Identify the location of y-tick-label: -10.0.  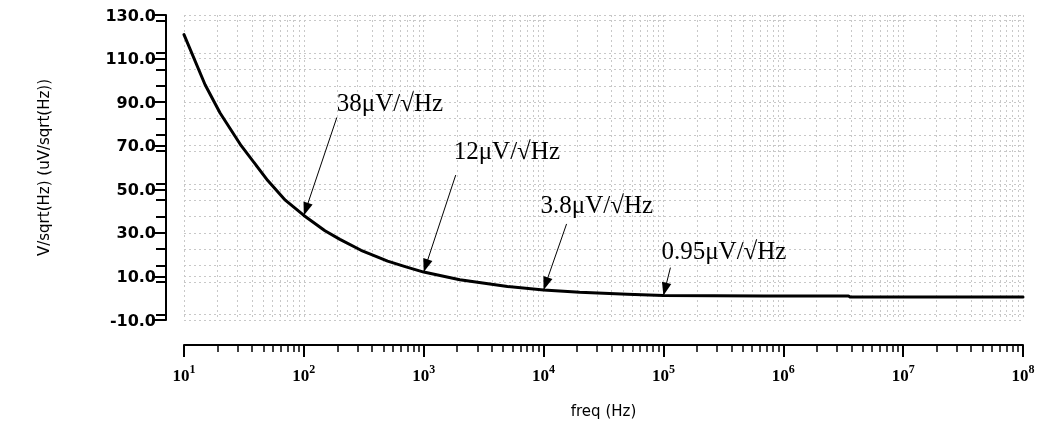
(132, 320).